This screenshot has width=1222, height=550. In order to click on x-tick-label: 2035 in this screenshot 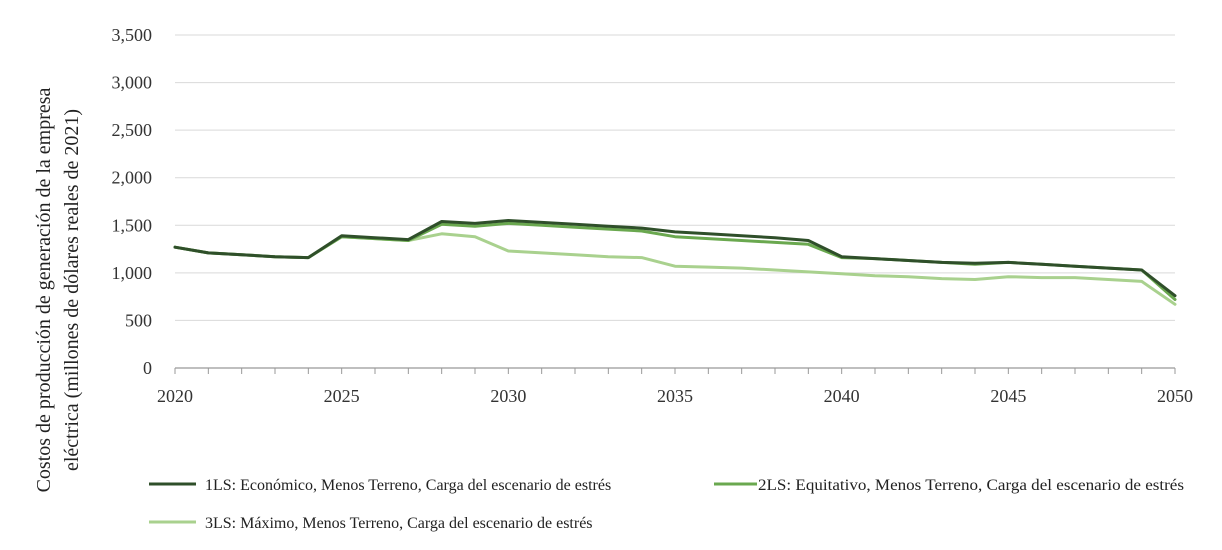, I will do `click(675, 396)`.